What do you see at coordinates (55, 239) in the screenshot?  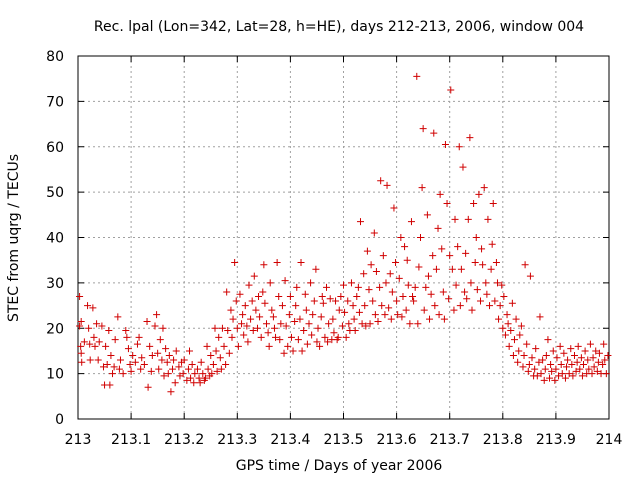 I see `y-tick-label: 40` at bounding box center [55, 239].